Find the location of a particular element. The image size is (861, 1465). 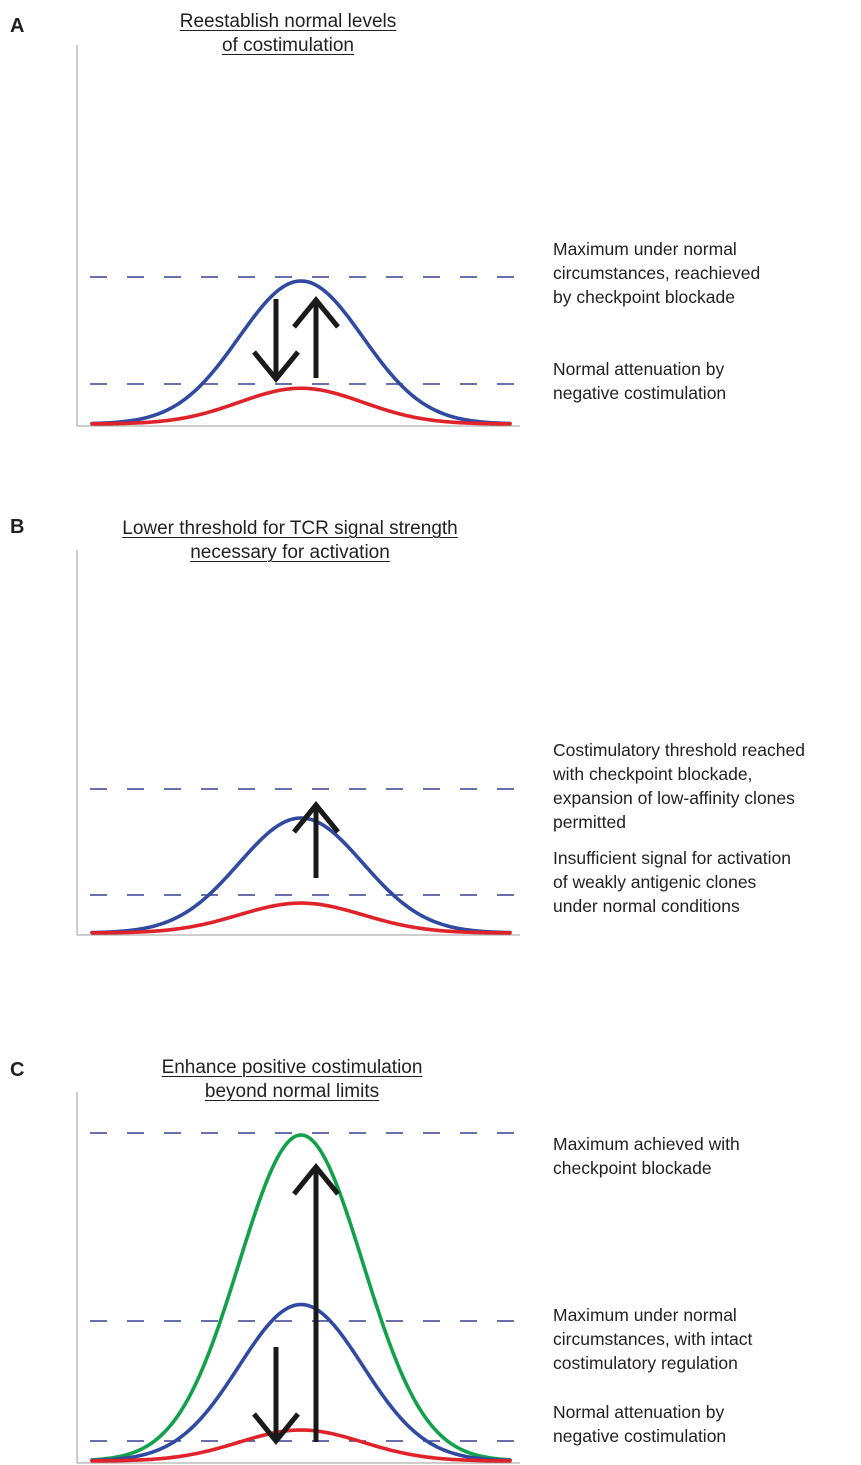

panel-c-title-line-1: Enhance positive costimulation is located at coordinates (292, 1067).